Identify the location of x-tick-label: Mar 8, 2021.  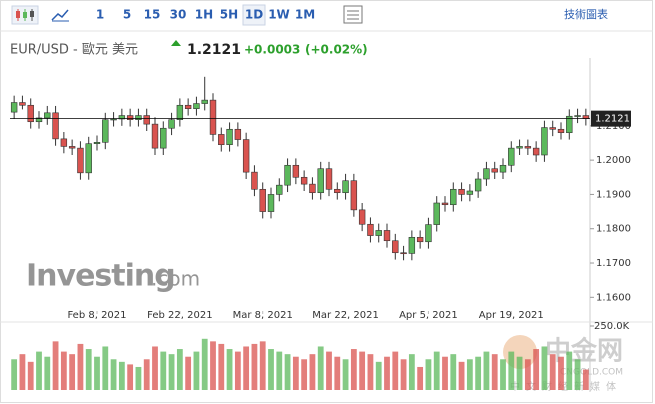
(263, 315).